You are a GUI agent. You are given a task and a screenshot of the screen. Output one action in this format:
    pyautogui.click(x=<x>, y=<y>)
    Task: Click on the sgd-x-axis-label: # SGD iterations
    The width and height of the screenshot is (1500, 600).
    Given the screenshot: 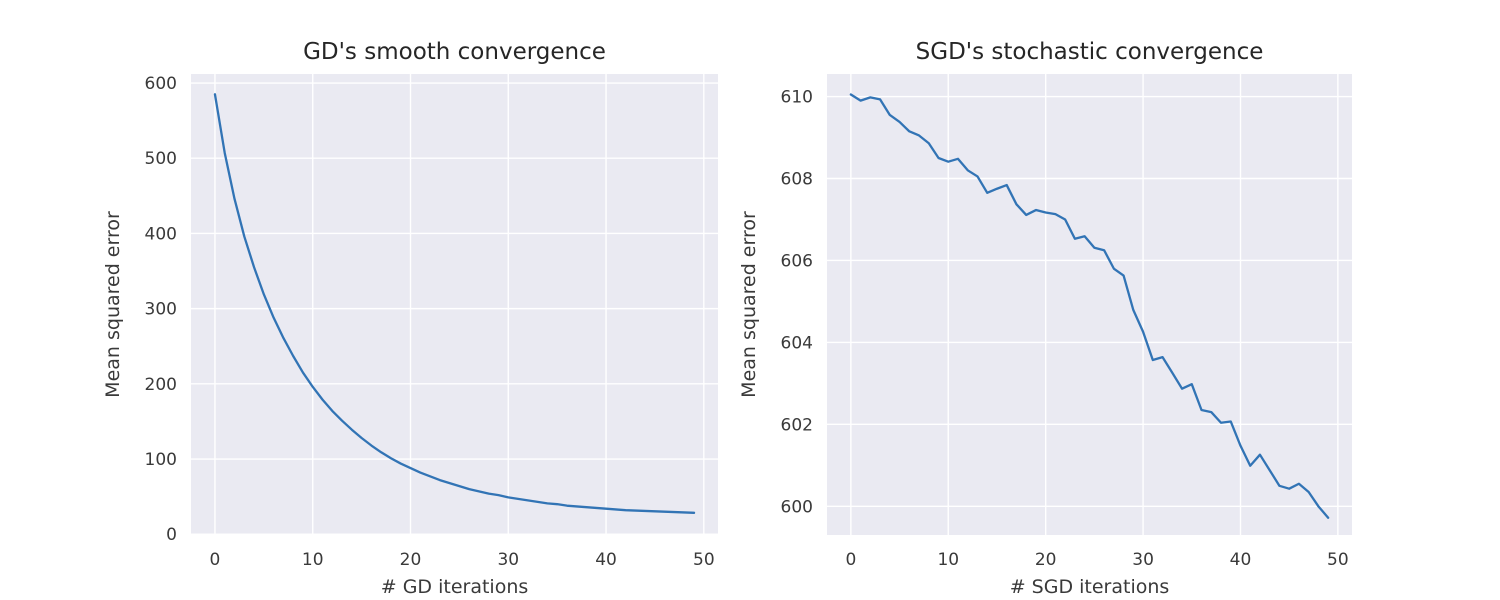 What is the action you would take?
    pyautogui.click(x=1090, y=587)
    